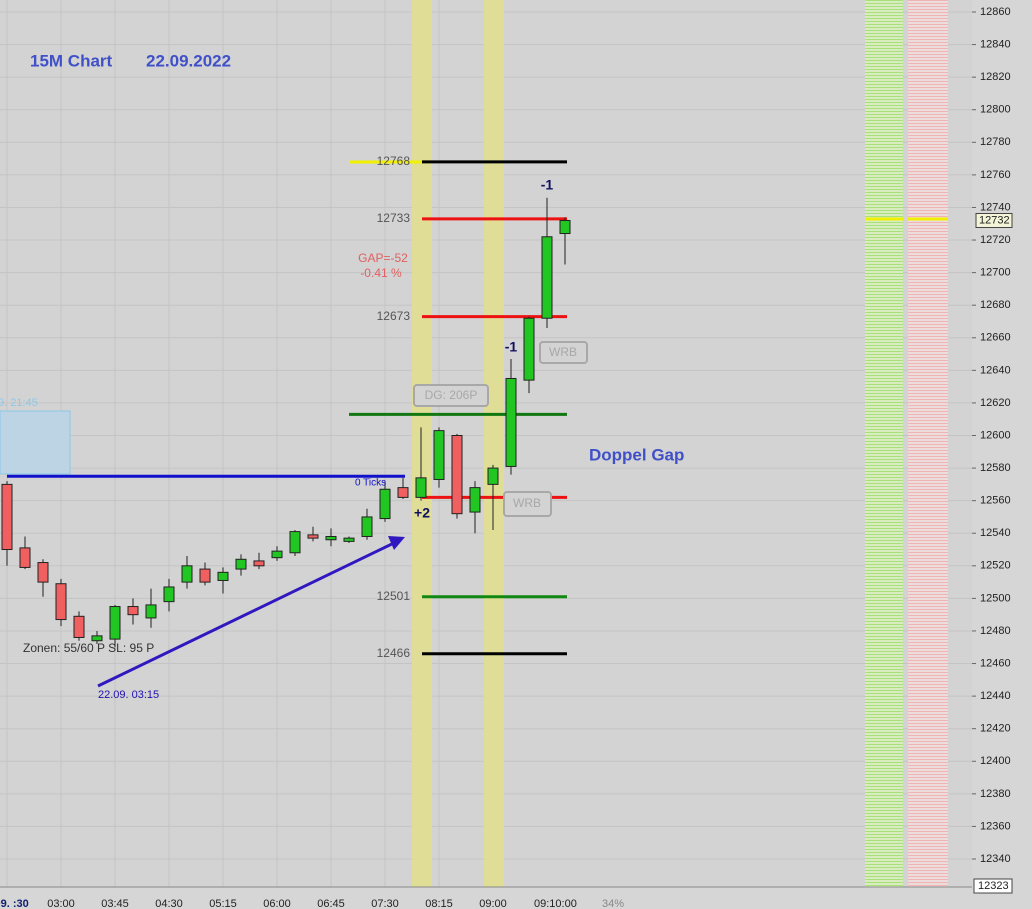 The width and height of the screenshot is (1032, 909). I want to click on ticks-label: 0 Ticks, so click(370, 483).